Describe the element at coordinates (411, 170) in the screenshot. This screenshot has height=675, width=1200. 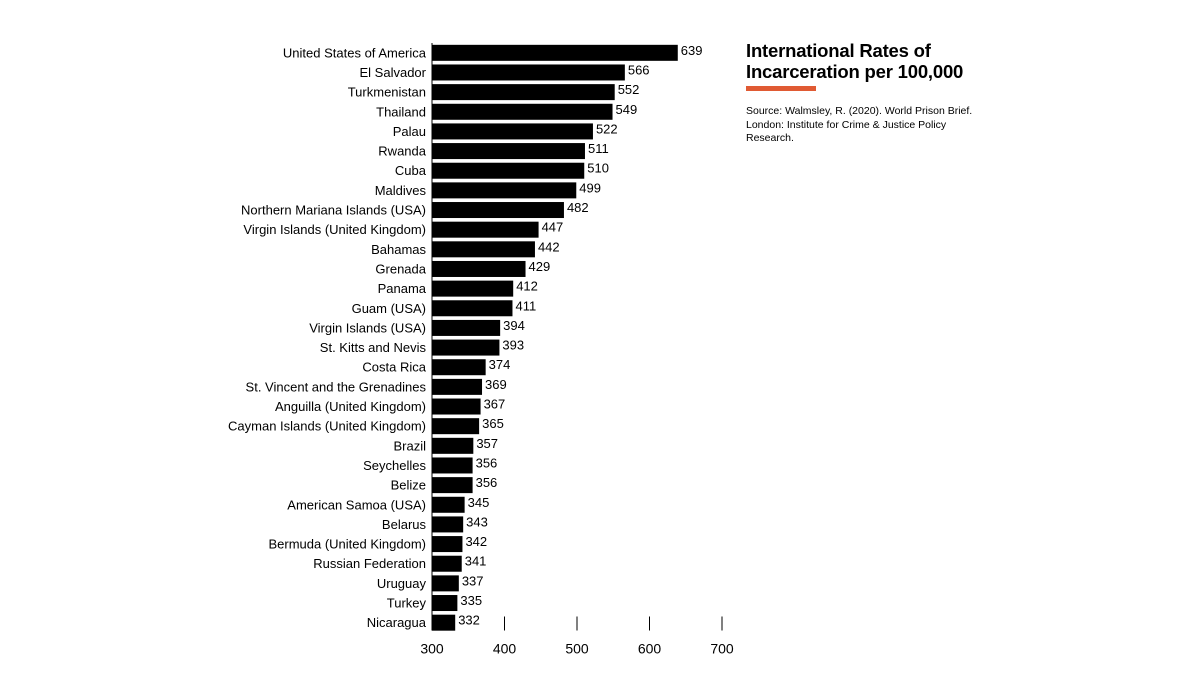
I see `category-label: Cuba` at that location.